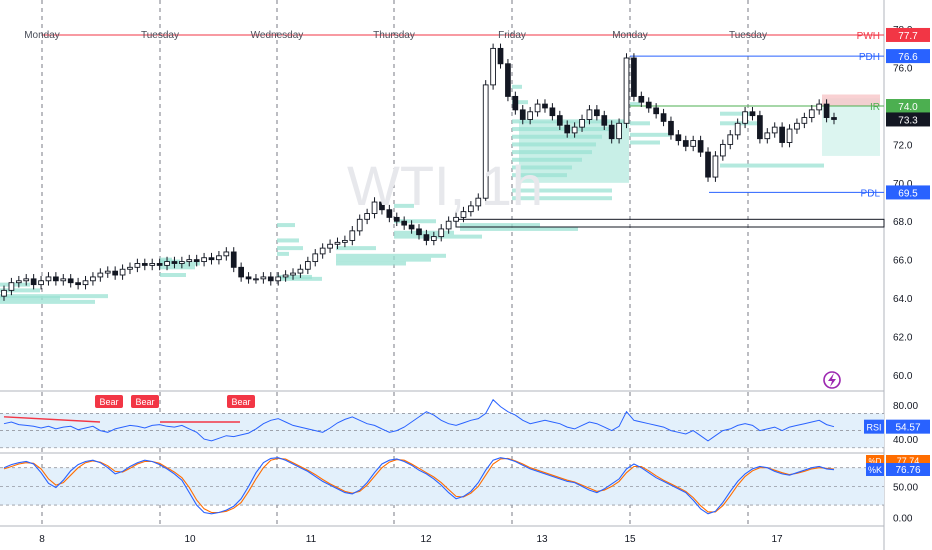 Image resolution: width=932 pixels, height=550 pixels. Describe the element at coordinates (411, 539) in the screenshot. I see `time-axis: 8 10 11 12 13 15 17` at that location.